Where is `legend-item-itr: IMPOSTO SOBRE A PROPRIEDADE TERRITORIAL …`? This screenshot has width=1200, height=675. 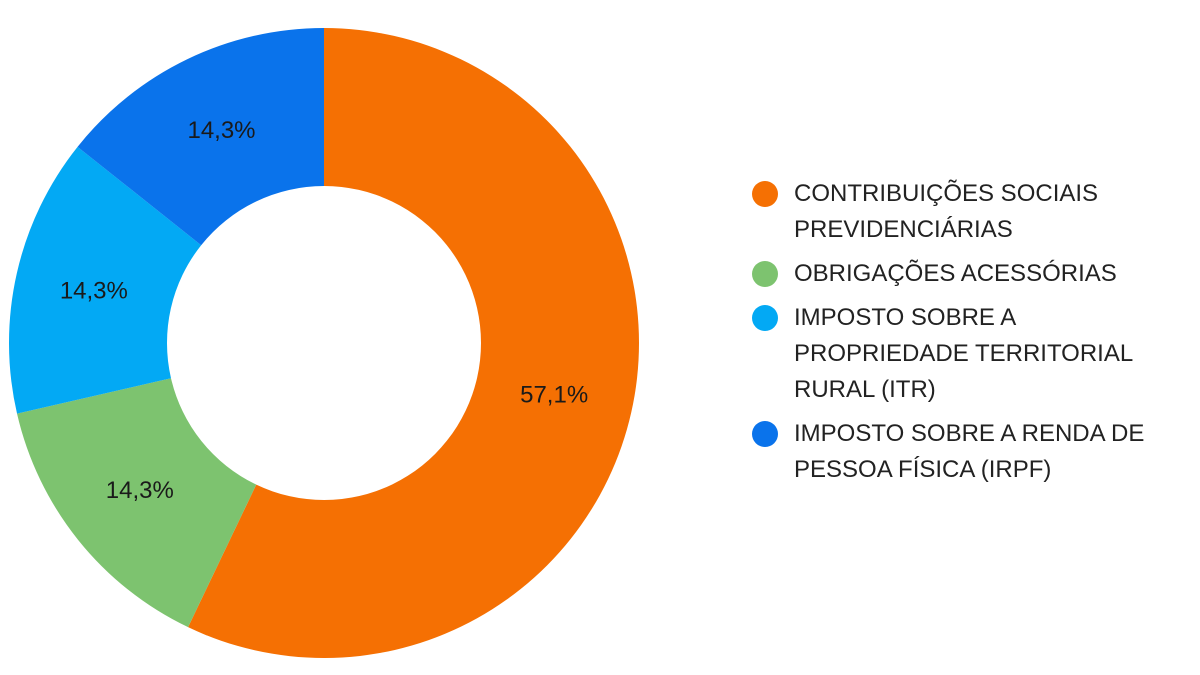 legend-item-itr: IMPOSTO SOBRE A PROPRIEDADE TERRITORIAL … is located at coordinates (972, 354).